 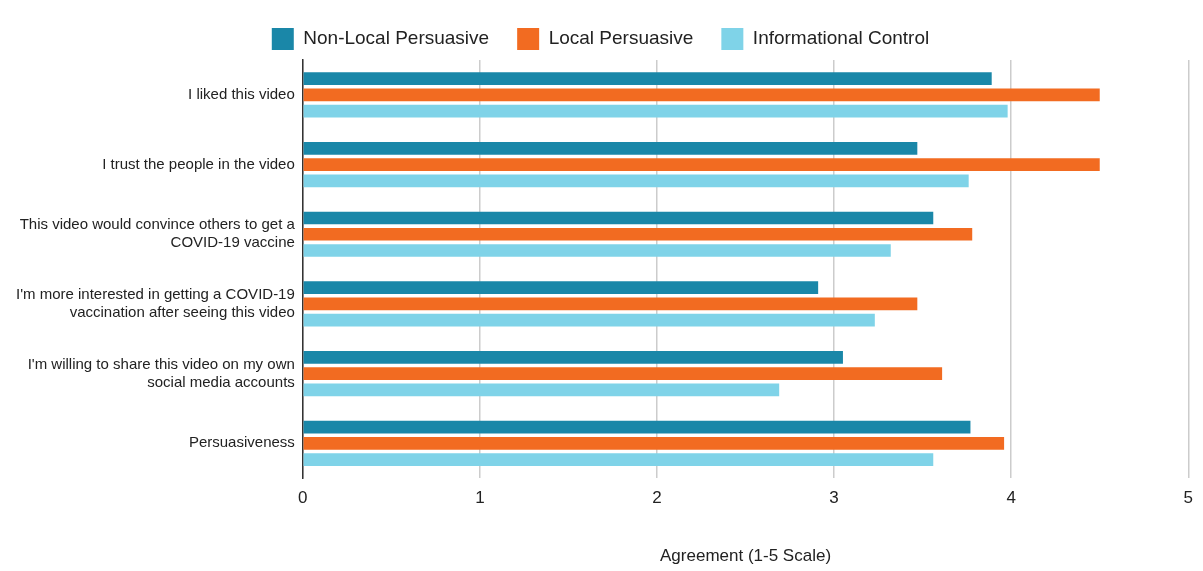 What do you see at coordinates (841, 38) in the screenshot?
I see `legend-label: Informational Control` at bounding box center [841, 38].